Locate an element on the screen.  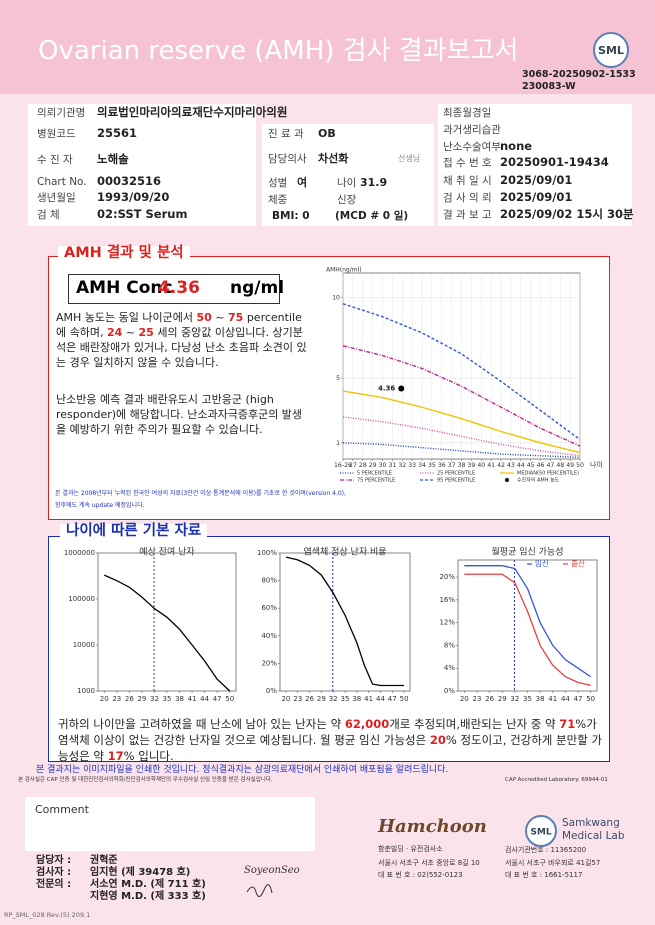
section-title: AMH 결과 및 분석 is located at coordinates (124, 253).